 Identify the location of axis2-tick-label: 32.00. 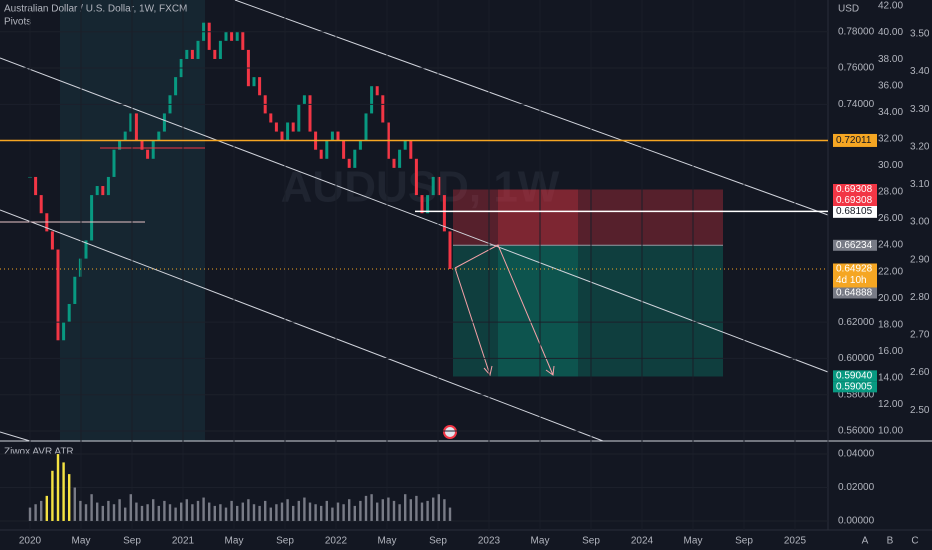
(890, 138).